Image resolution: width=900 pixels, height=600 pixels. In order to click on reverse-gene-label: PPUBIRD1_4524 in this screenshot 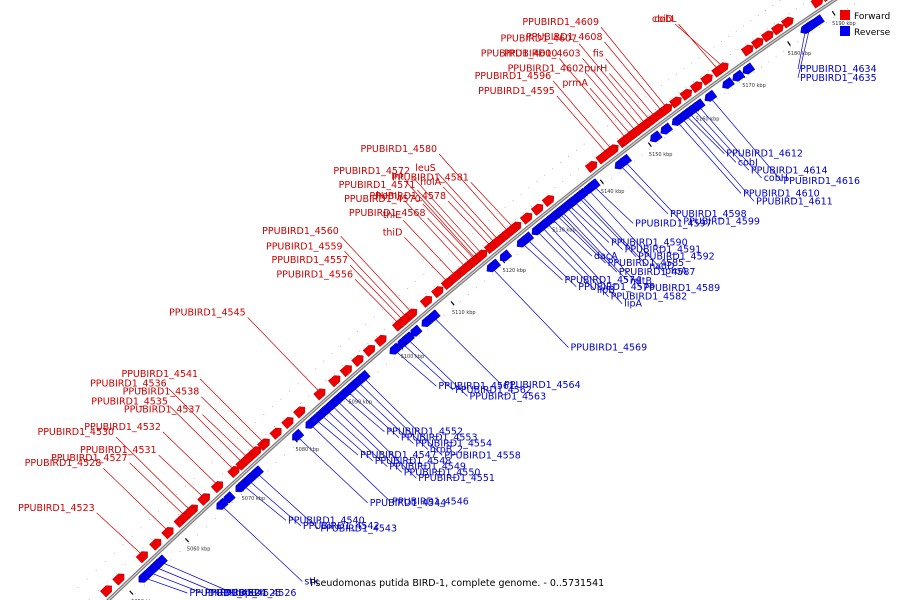, I will do `click(227, 593)`.